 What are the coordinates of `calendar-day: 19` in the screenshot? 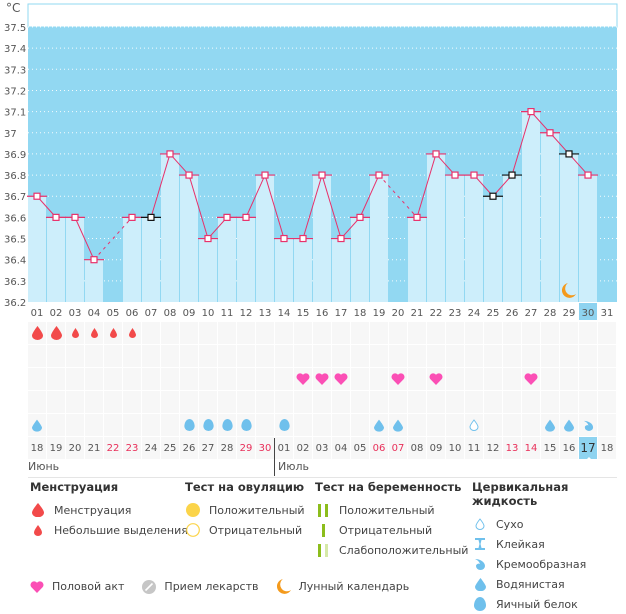 It's located at (56, 448).